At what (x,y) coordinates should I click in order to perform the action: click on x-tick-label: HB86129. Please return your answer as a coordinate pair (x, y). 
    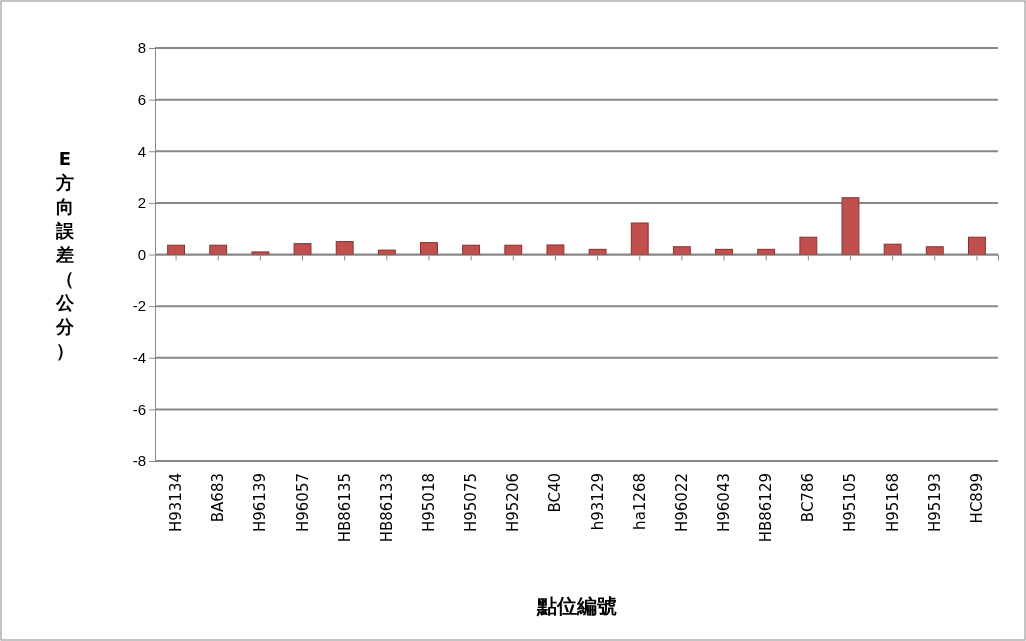
    Looking at the image, I should click on (766, 508).